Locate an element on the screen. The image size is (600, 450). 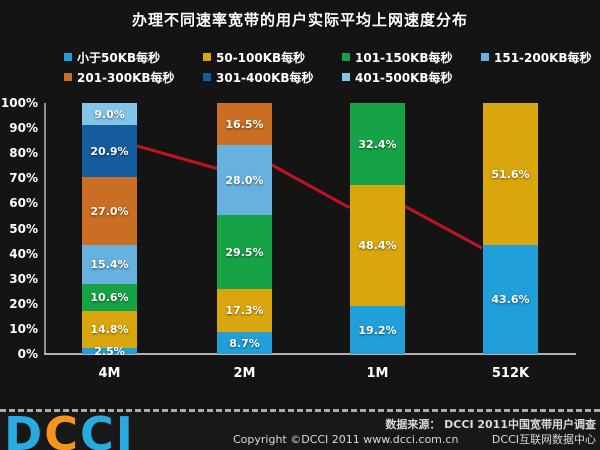
legend-item: 50-100KB每秒 is located at coordinates (272, 58).